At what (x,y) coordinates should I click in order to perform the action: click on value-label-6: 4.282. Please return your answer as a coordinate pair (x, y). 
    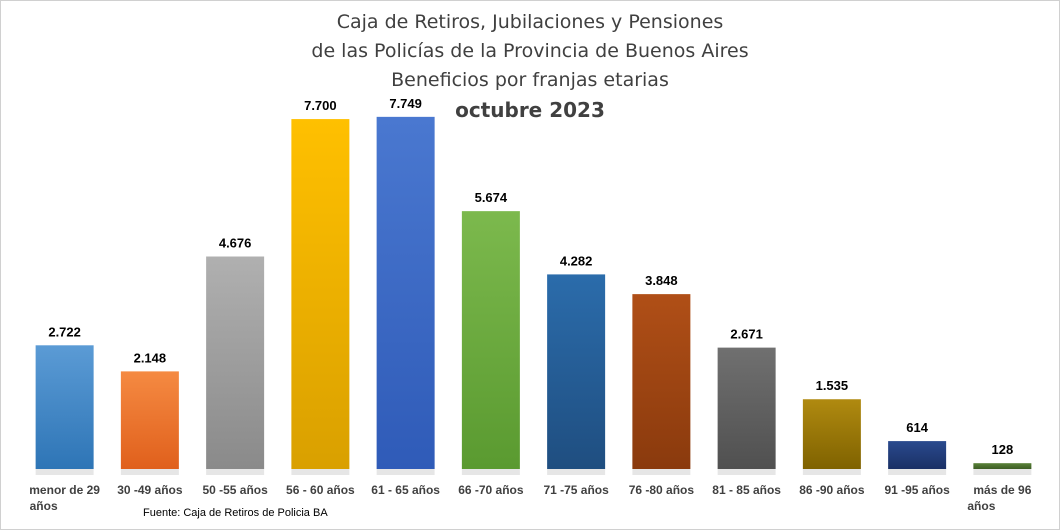
    Looking at the image, I should click on (576, 260).